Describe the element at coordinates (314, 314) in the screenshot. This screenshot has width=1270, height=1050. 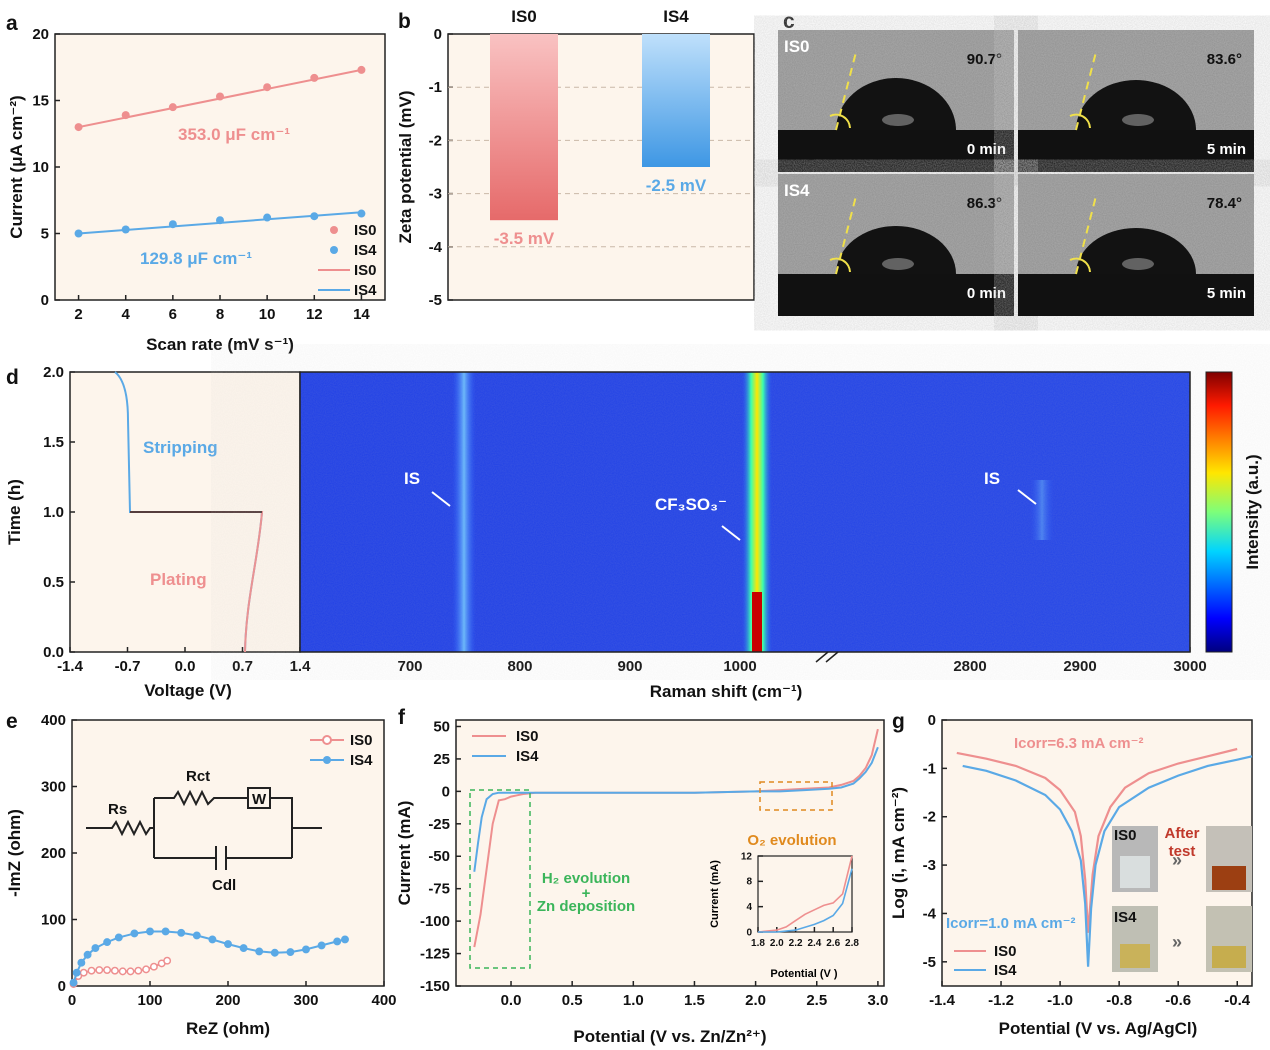
I see `a-xtick-label-5: 12` at that location.